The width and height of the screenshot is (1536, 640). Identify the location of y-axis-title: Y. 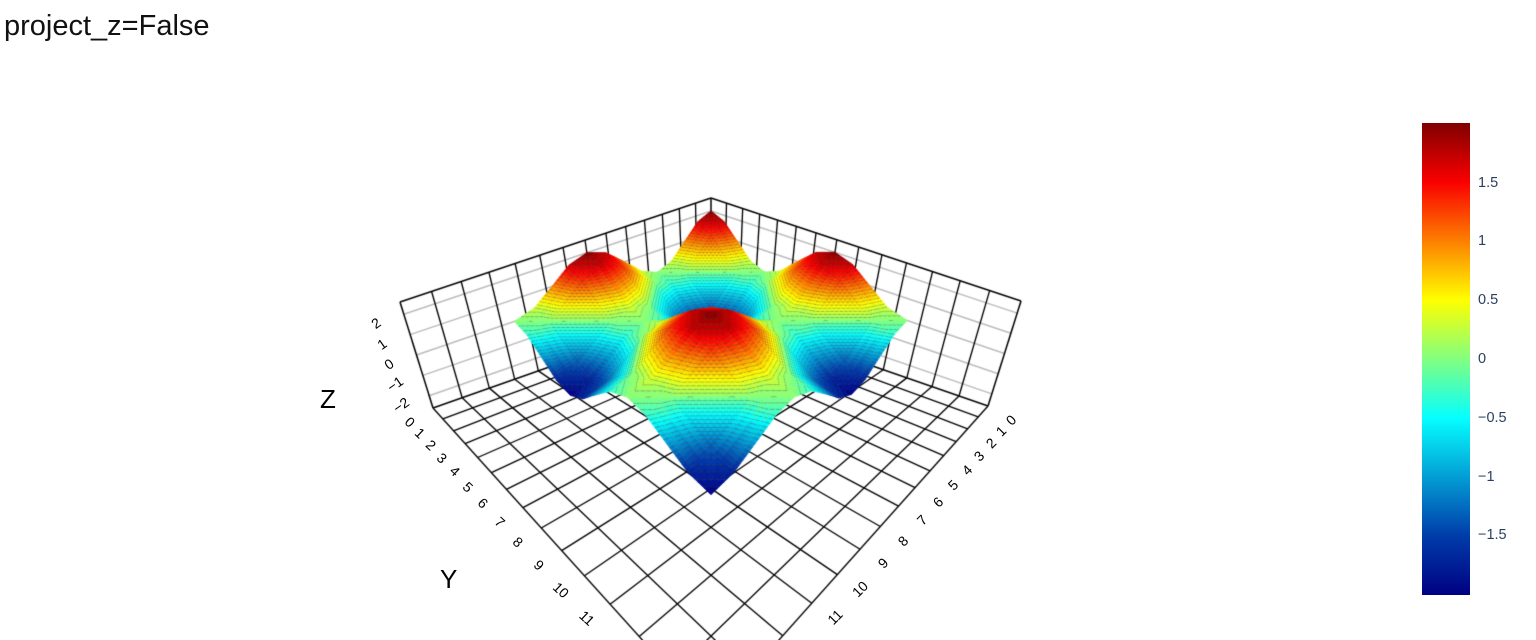
(449, 579).